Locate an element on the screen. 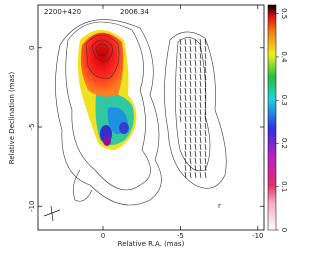  image-right is located at coordinates (195, 110).